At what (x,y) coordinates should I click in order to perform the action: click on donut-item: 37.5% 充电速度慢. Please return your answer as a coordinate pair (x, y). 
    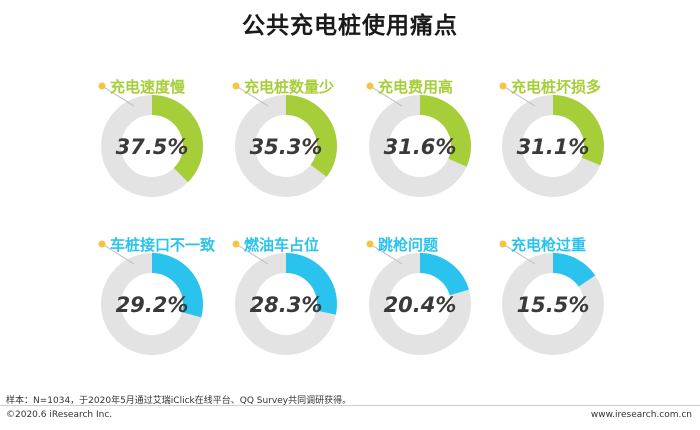
    Looking at the image, I should click on (150, 137).